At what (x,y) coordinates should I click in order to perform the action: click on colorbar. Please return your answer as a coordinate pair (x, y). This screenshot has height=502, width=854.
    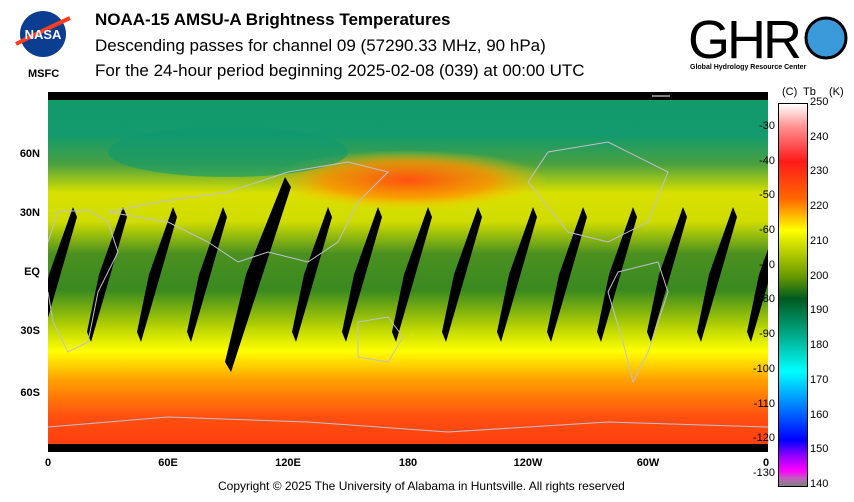
    Looking at the image, I should click on (793, 295).